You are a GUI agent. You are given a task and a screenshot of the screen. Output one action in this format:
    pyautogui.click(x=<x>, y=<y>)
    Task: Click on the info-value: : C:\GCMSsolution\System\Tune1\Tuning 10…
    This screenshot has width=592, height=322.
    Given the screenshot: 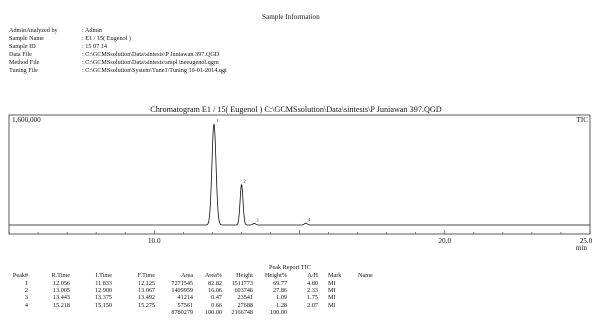 What is the action you would take?
    pyautogui.click(x=154, y=70)
    